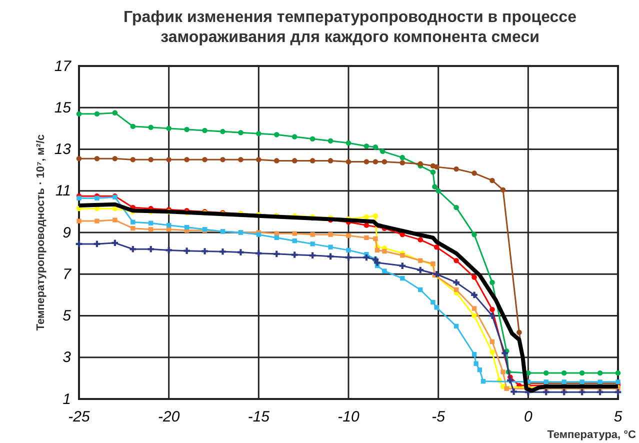 The image size is (639, 443). What do you see at coordinates (63, 66) in the screenshot?
I see `y-tick-label: 17` at bounding box center [63, 66].